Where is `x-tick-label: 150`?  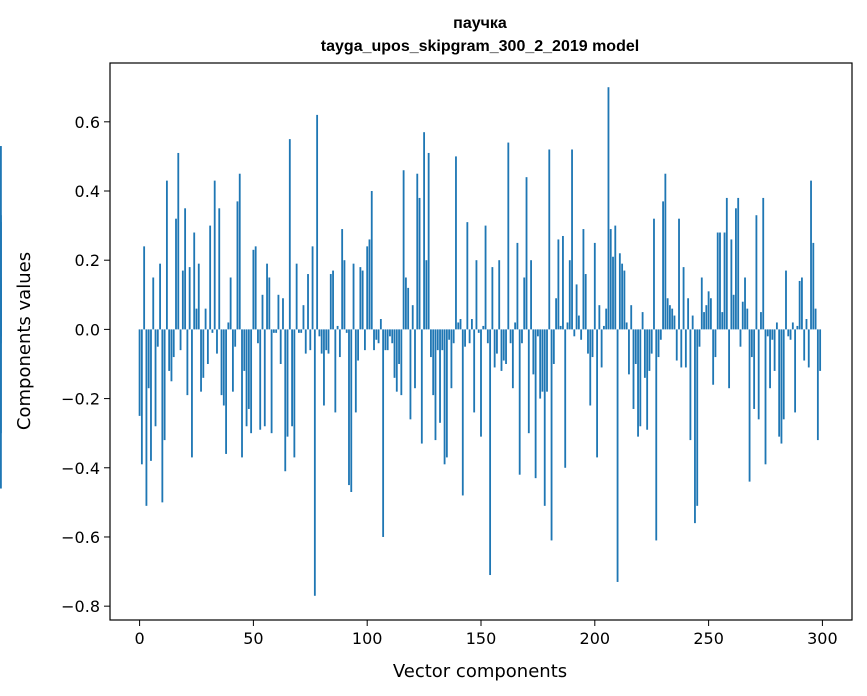 x-tick-label: 150 is located at coordinates (481, 638).